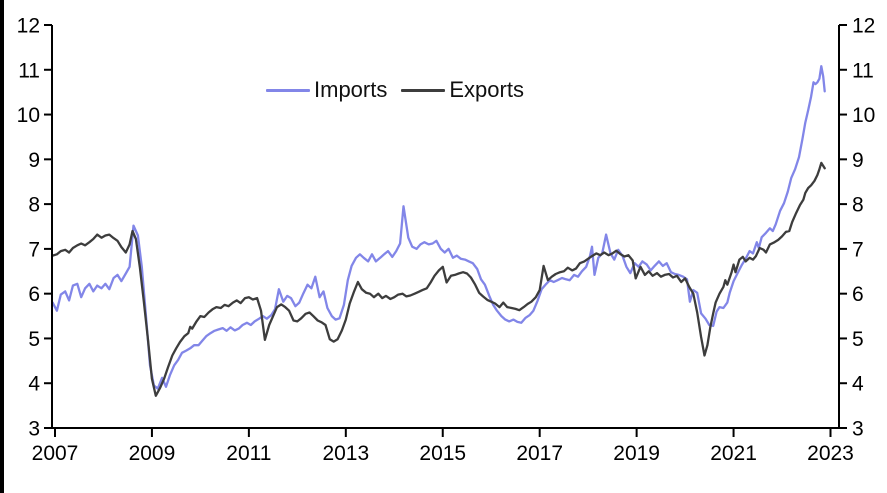  I want to click on y-tick-label-right: 11, so click(863, 70).